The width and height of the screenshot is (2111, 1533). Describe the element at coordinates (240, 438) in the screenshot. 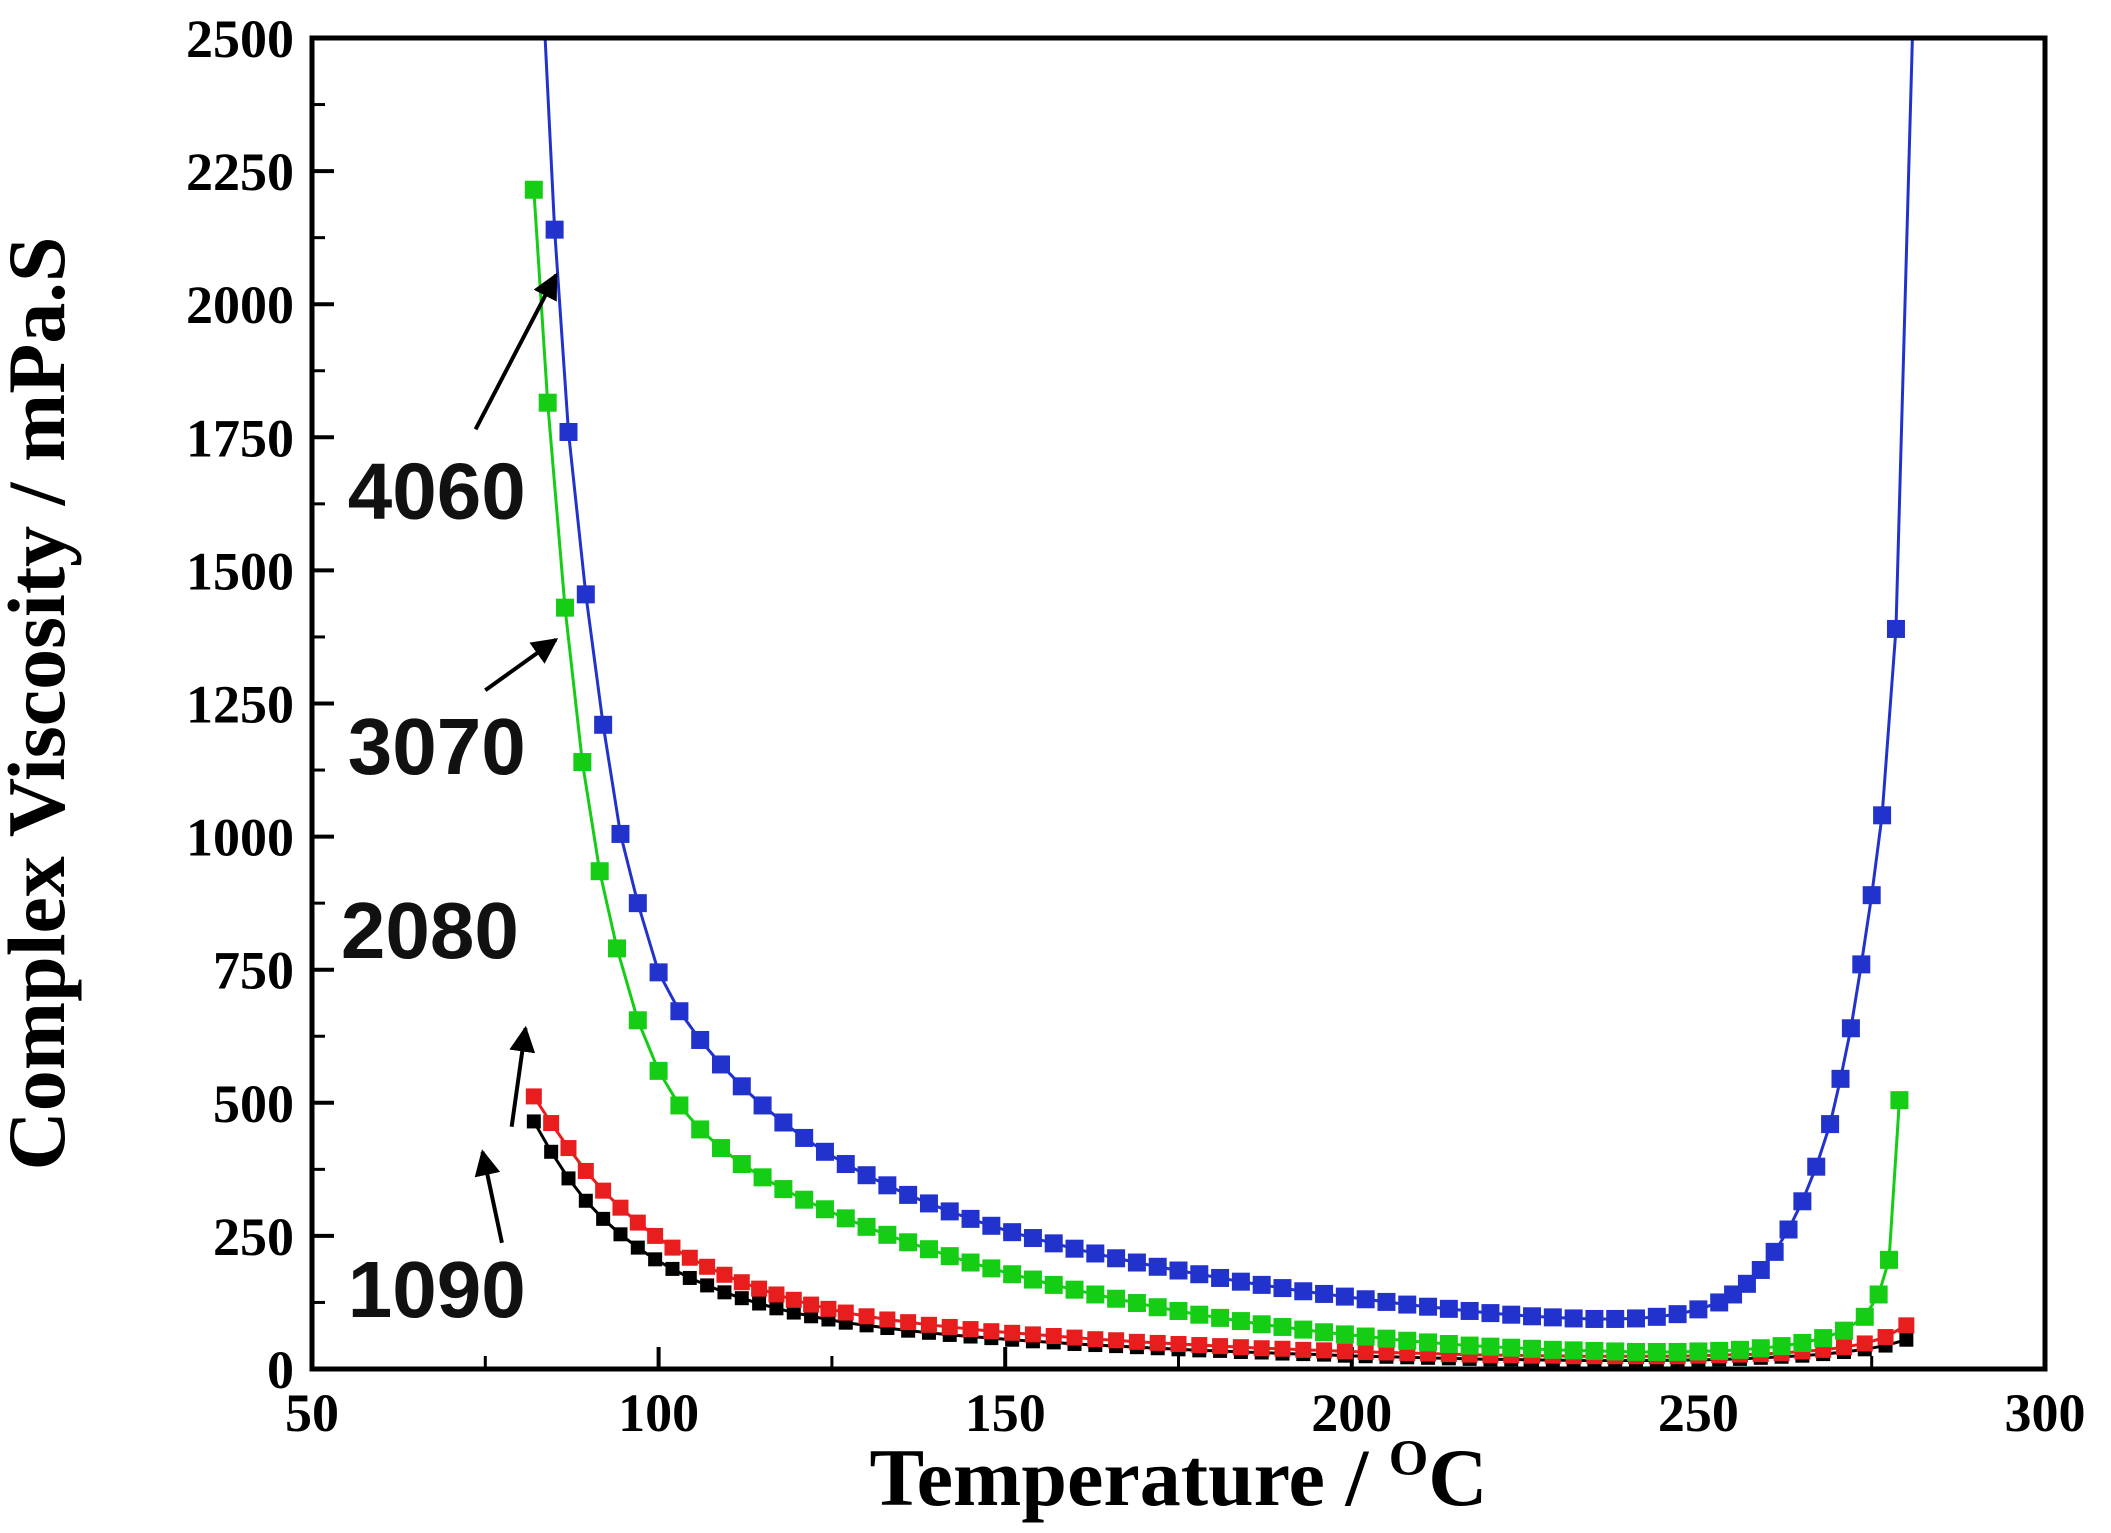

I see `y-tick-label: 1750` at that location.